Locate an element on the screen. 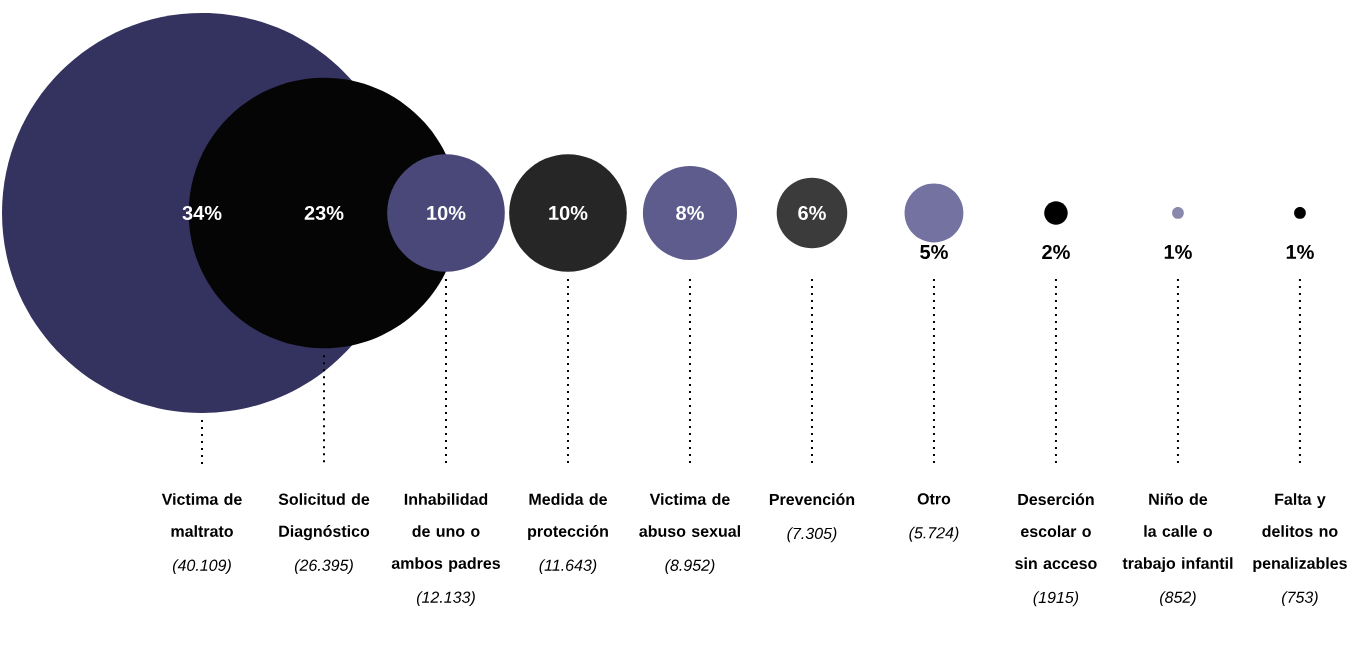  text: (11.643) is located at coordinates (568, 567).